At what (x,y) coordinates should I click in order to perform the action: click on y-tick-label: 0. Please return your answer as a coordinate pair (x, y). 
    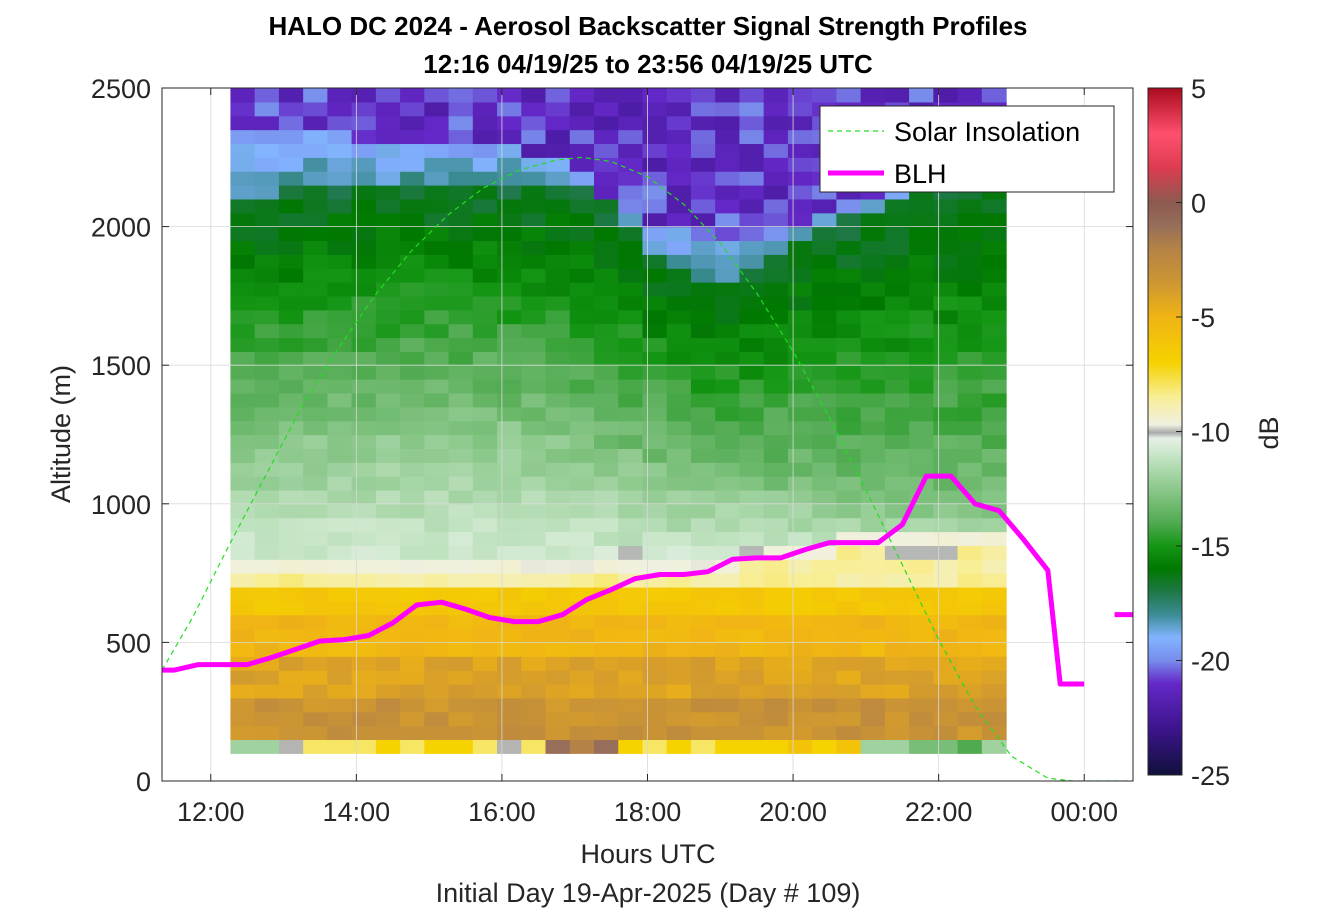
    Looking at the image, I should click on (143, 782).